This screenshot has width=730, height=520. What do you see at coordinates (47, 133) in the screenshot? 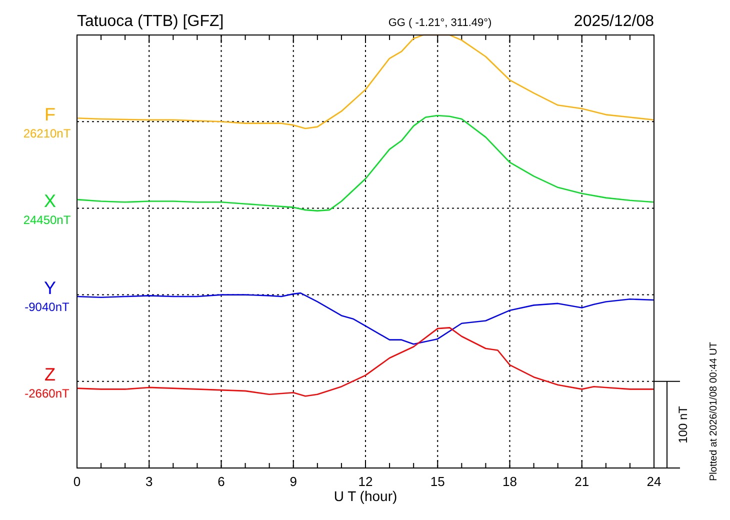
I see `ref-line-label: 26210nT` at bounding box center [47, 133].